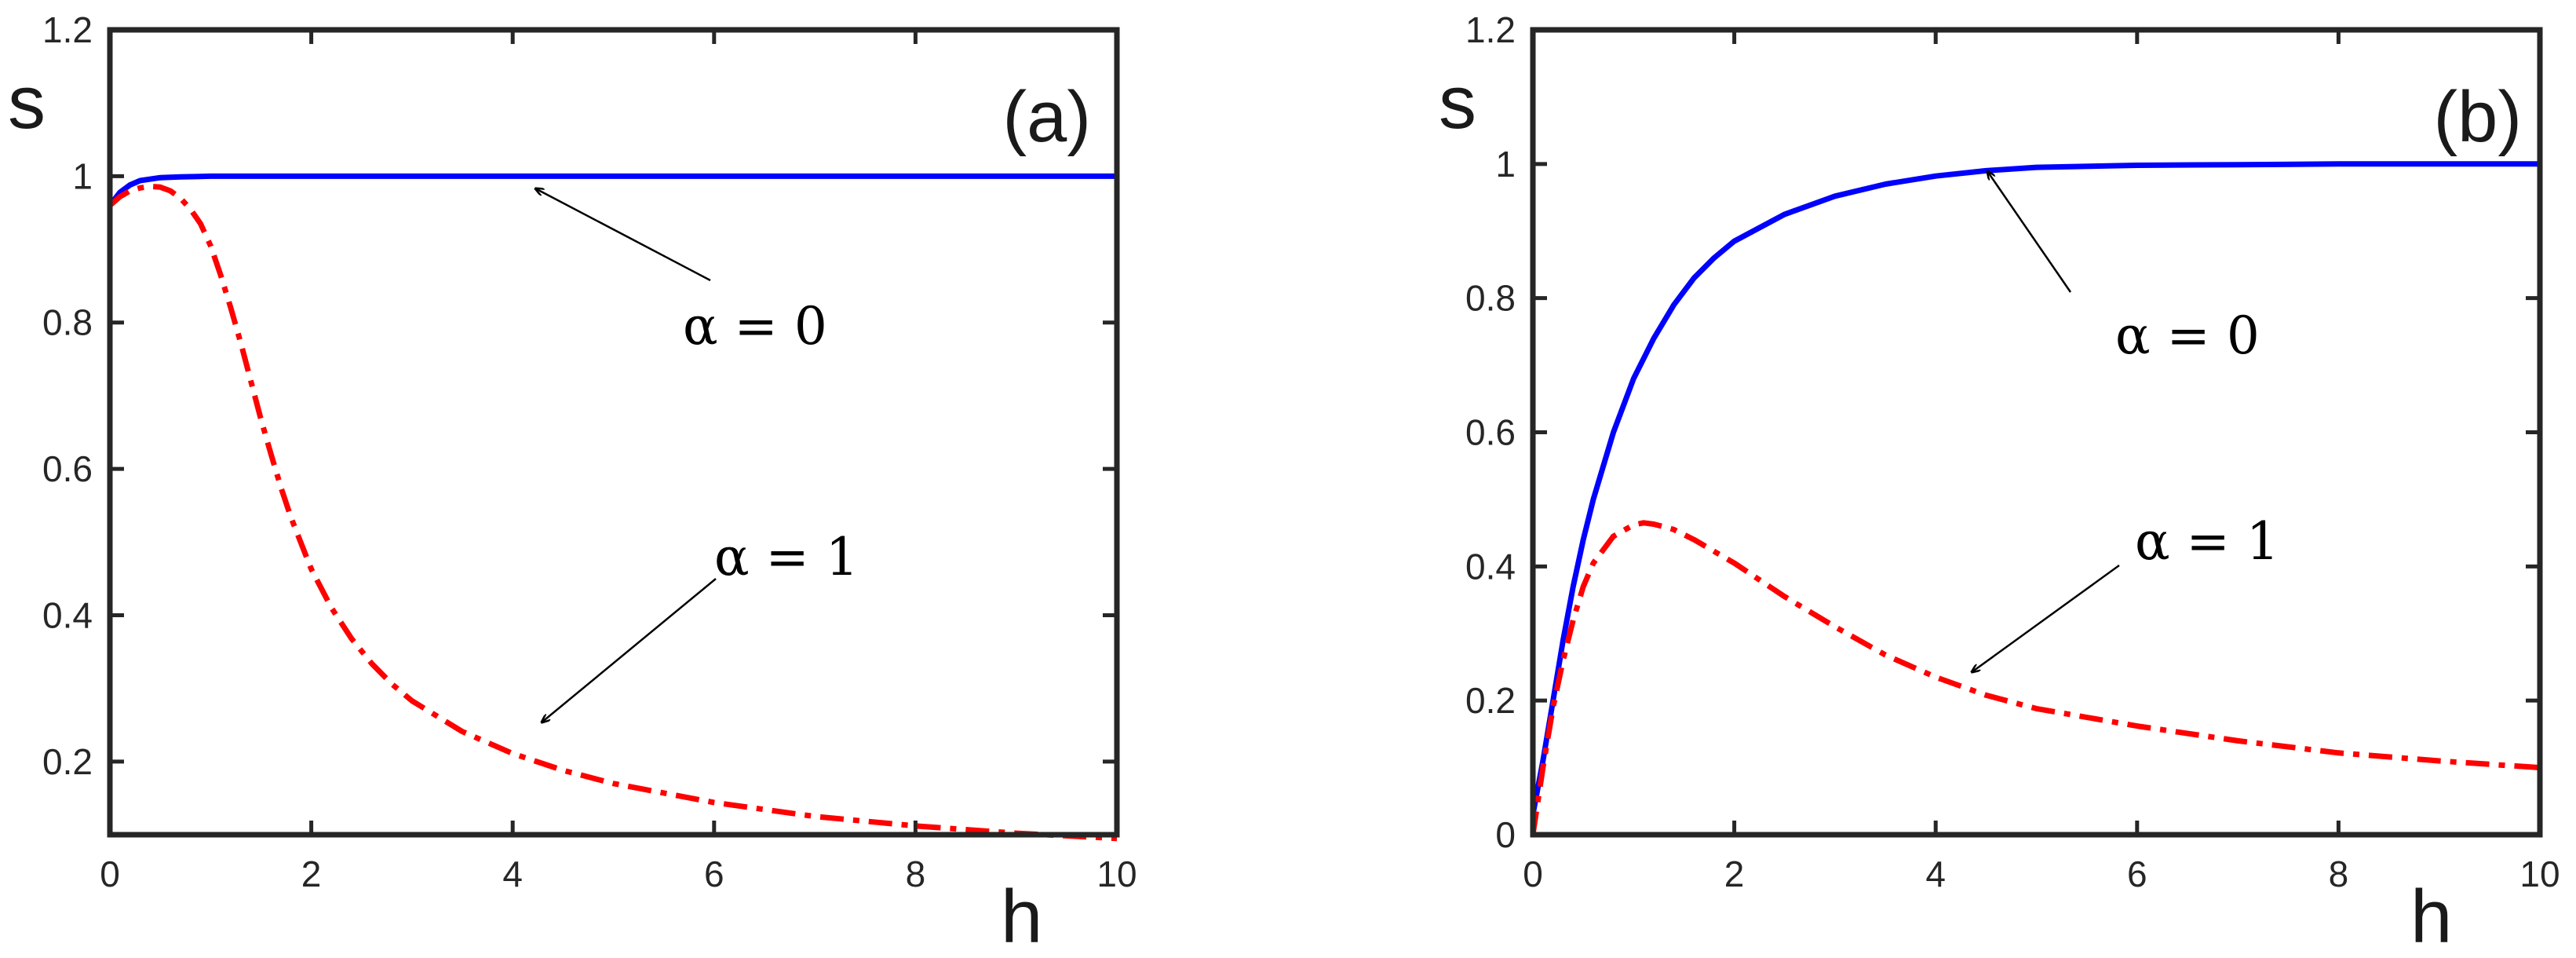 This screenshot has height=958, width=2576. What do you see at coordinates (1116, 874) in the screenshot?
I see `panel-a-xtick-label: 10` at bounding box center [1116, 874].